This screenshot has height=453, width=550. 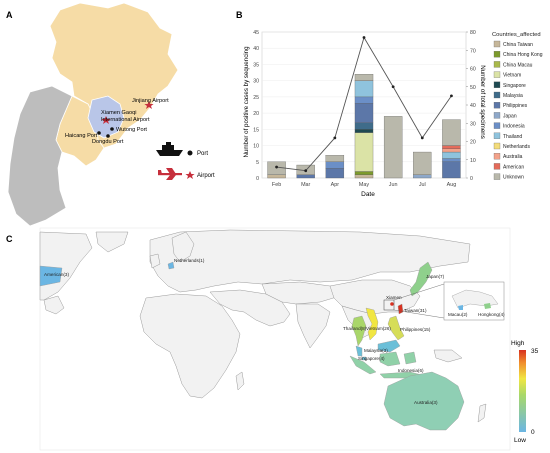 I want to click on label-philippines: Philippines(15), so click(x=415, y=329).